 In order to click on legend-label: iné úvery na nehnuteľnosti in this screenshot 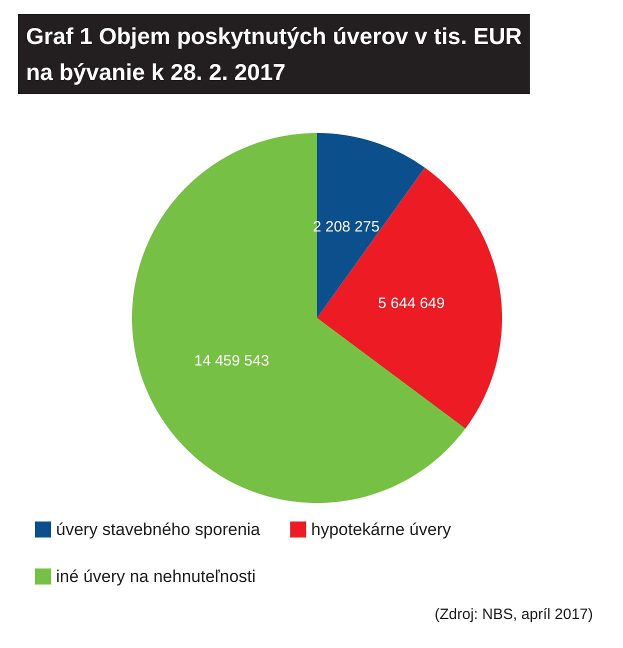, I will do `click(156, 576)`.